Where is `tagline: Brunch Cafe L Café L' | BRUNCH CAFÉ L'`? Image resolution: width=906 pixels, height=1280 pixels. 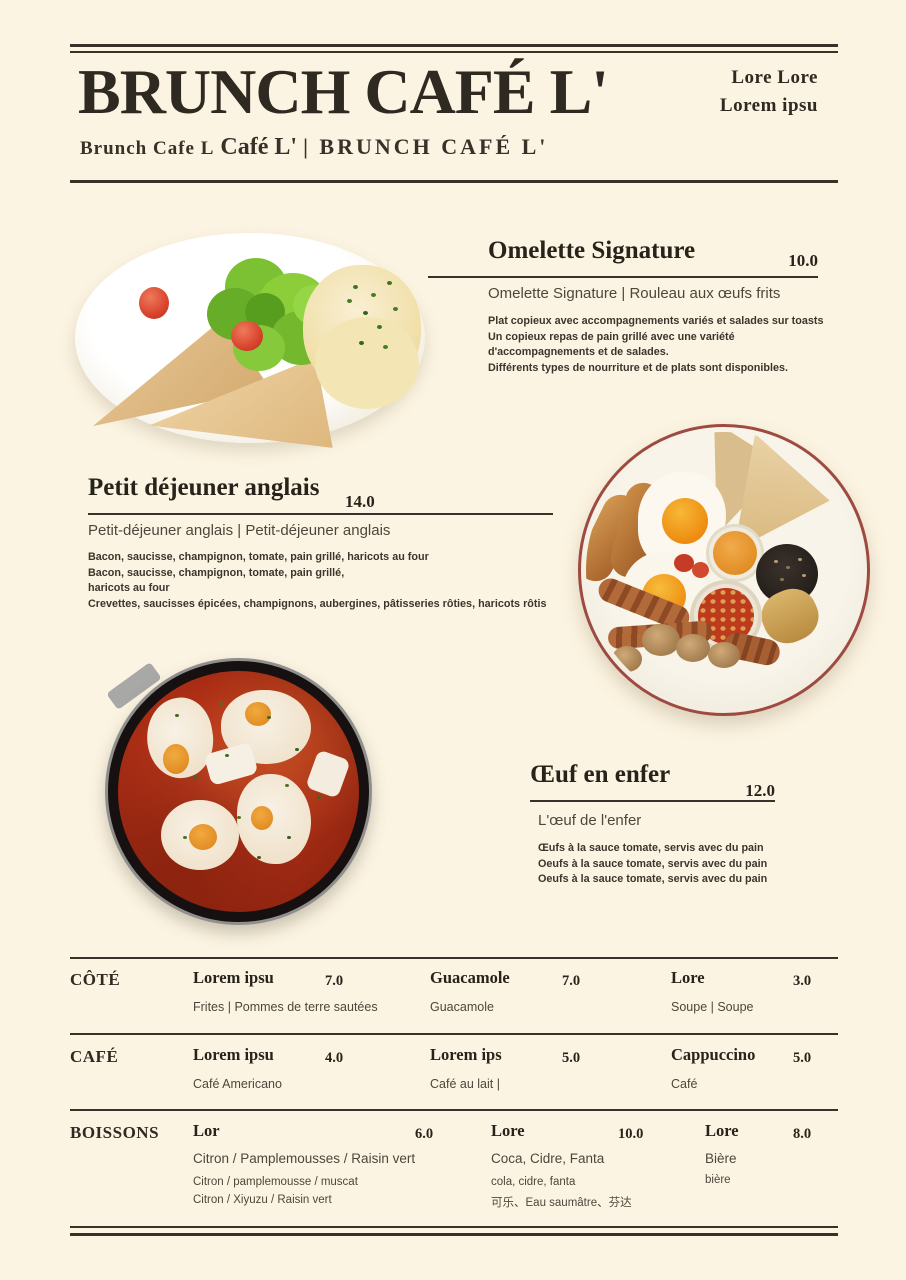 tagline: Brunch Cafe L Café L' | BRUNCH CAFÉ L' is located at coordinates (314, 147).